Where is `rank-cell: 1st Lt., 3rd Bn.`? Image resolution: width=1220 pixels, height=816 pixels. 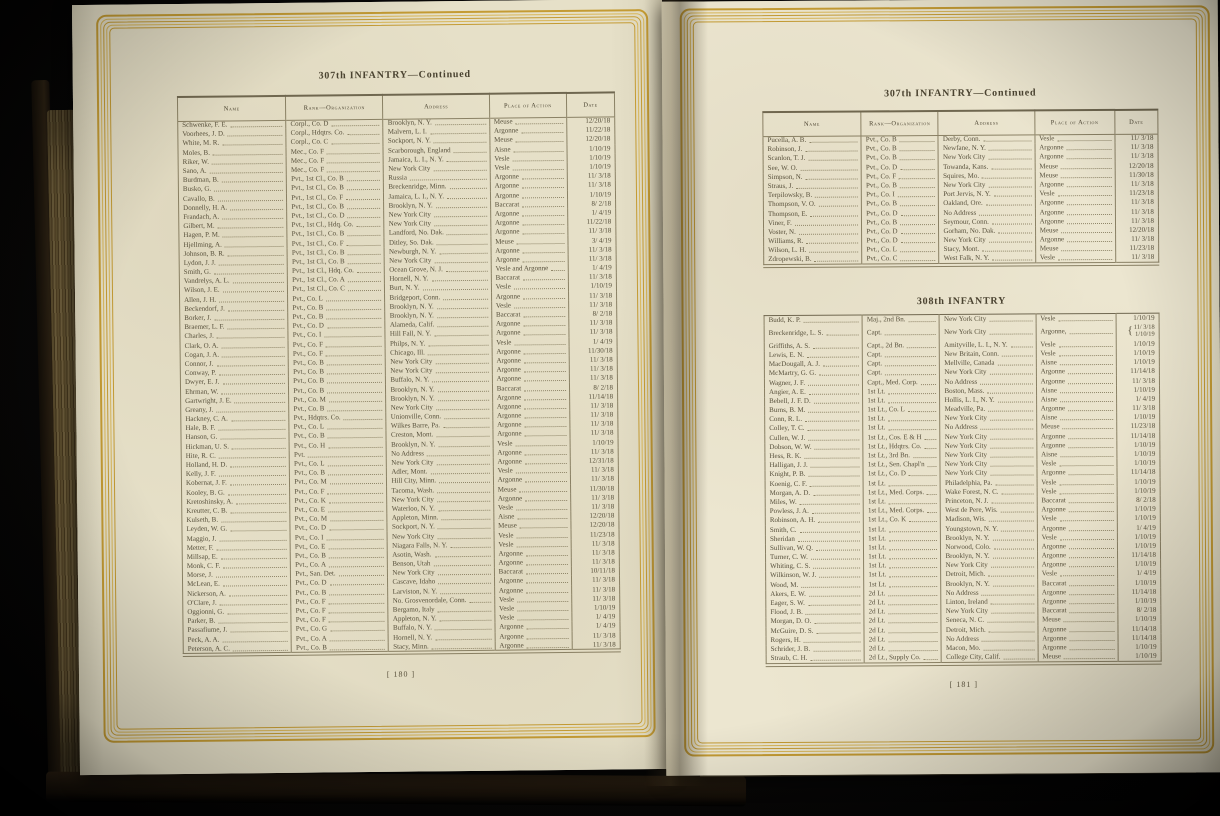 rank-cell: 1st Lt., 3rd Bn. is located at coordinates (902, 455).